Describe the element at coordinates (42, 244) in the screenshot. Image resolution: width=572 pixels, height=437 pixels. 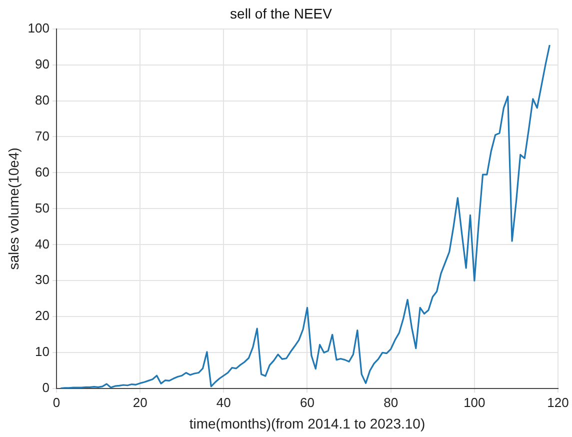
I see `y-tick-label: 40` at that location.